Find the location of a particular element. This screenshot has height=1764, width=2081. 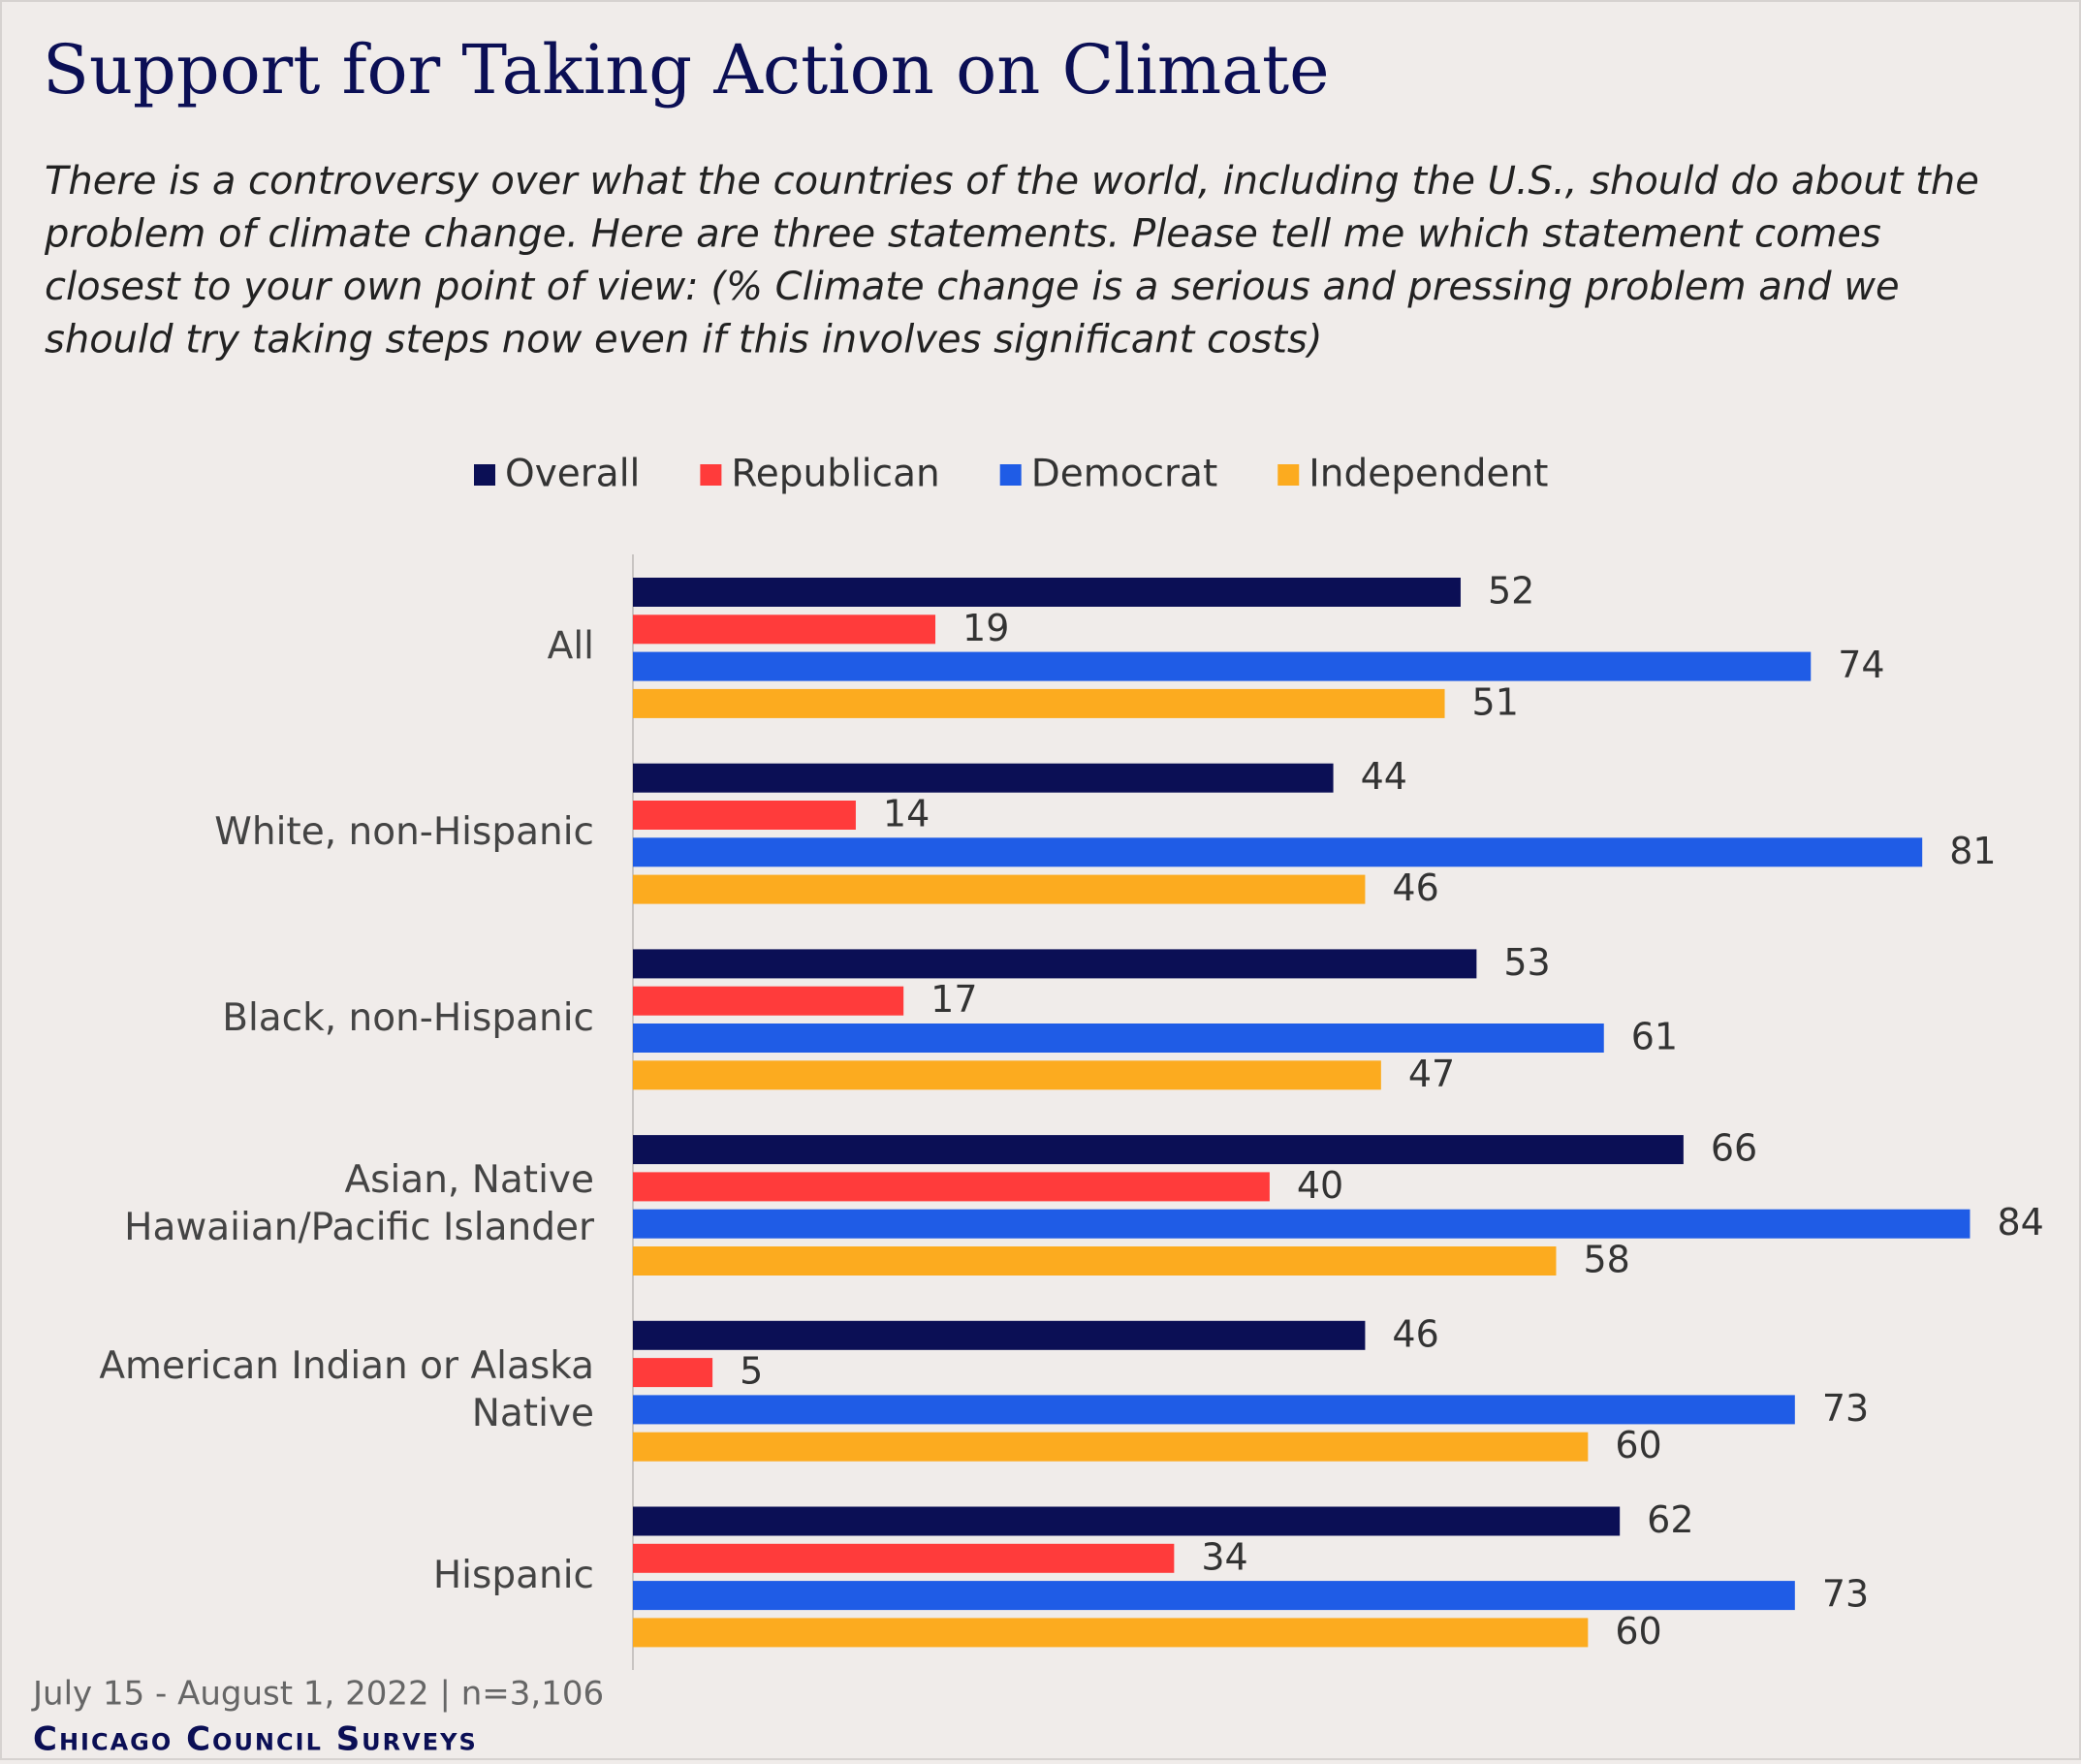

value-label: 66 is located at coordinates (1734, 1149).